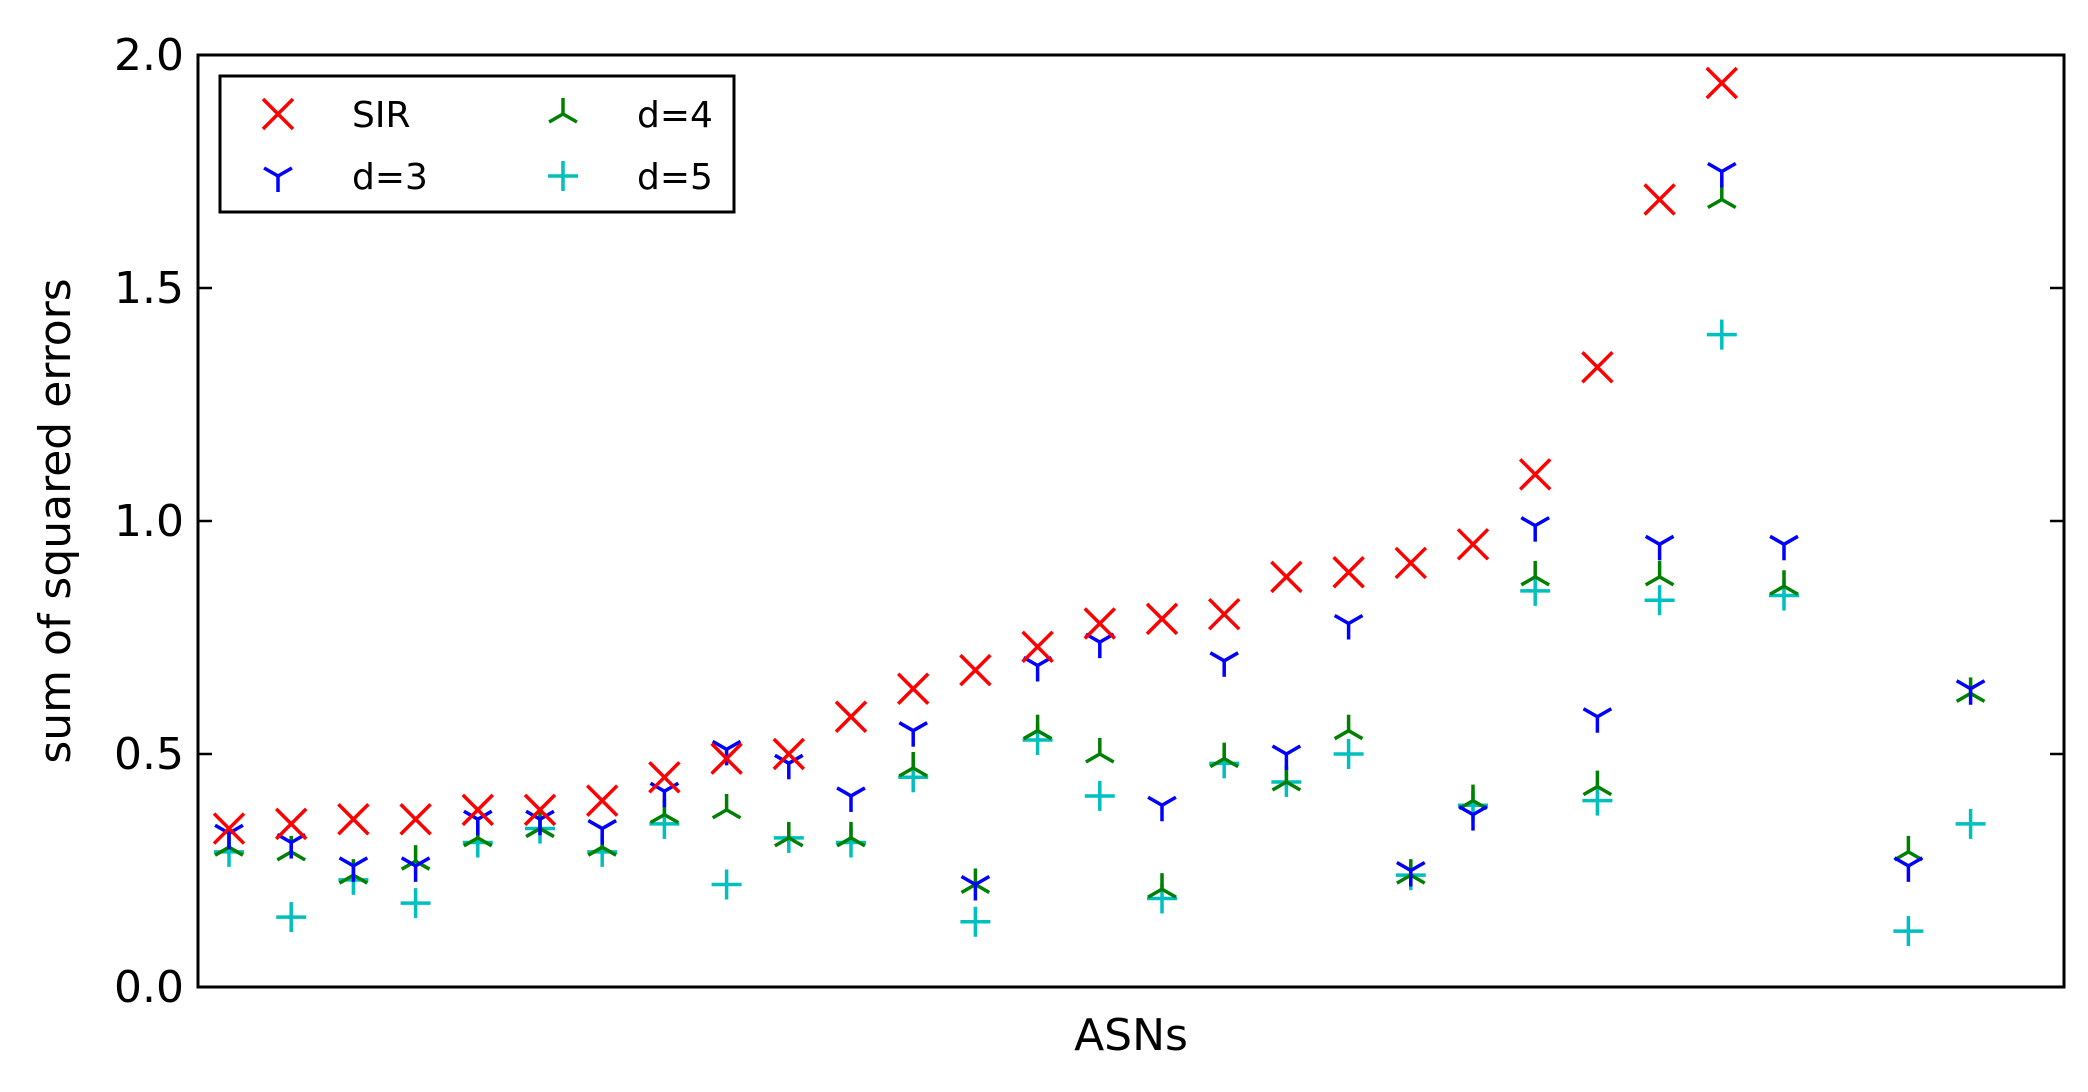 This screenshot has height=1092, width=2088. I want to click on y-tick-label: 1.5, so click(149, 288).